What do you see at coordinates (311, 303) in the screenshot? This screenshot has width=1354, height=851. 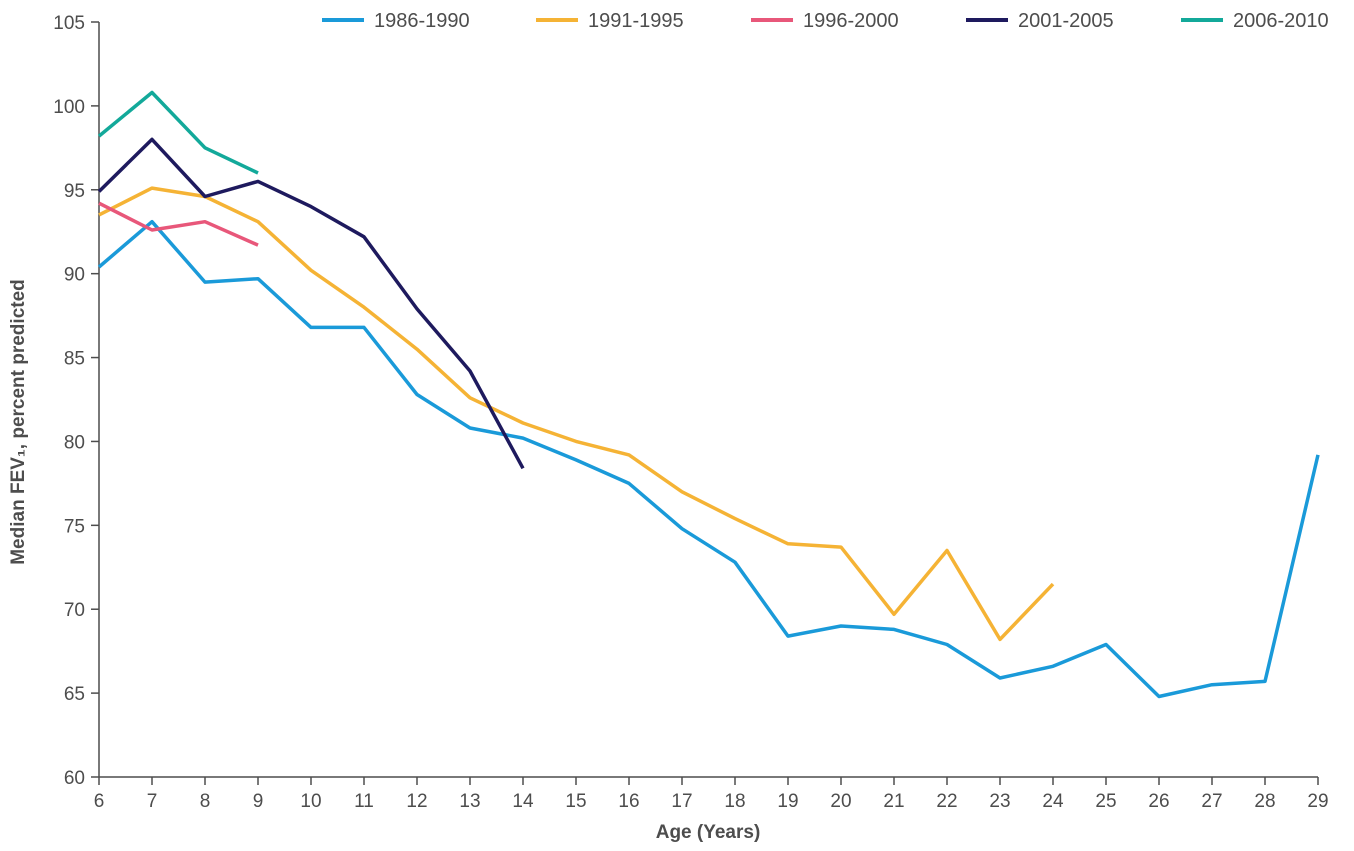 I see `series-line-2001-2005` at bounding box center [311, 303].